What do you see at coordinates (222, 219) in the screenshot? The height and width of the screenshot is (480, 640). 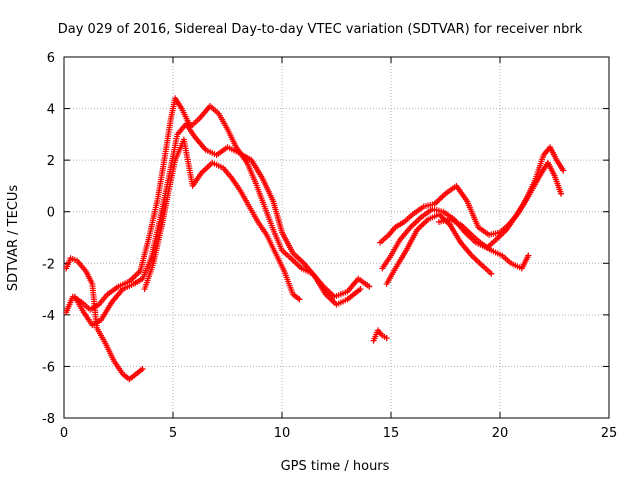 I see `series-track-d` at bounding box center [222, 219].